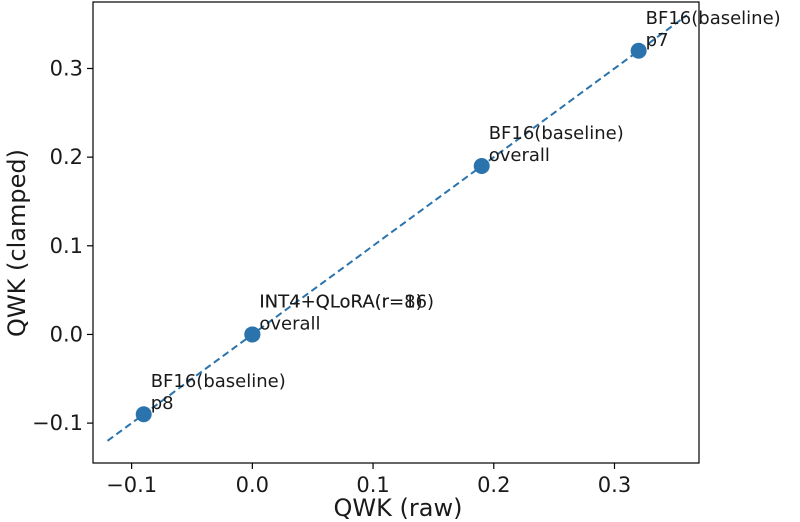  I want to click on y-axis-title: QWK (clamped), so click(17, 243).